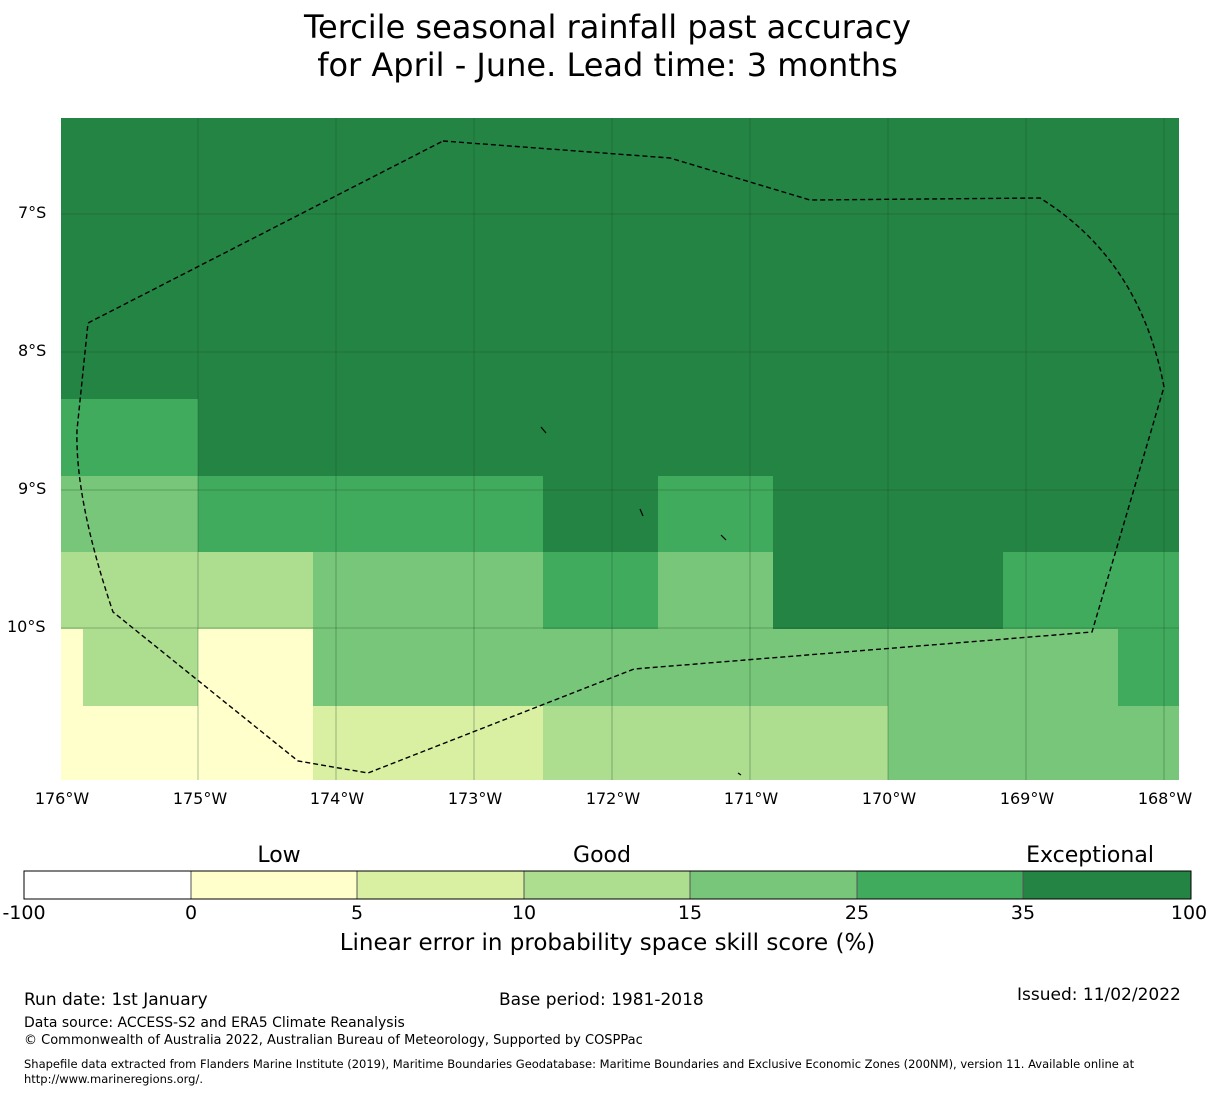 The width and height of the screenshot is (1215, 1095). Describe the element at coordinates (116, 1000) in the screenshot. I see `run-date: Run date: 1st January` at that location.